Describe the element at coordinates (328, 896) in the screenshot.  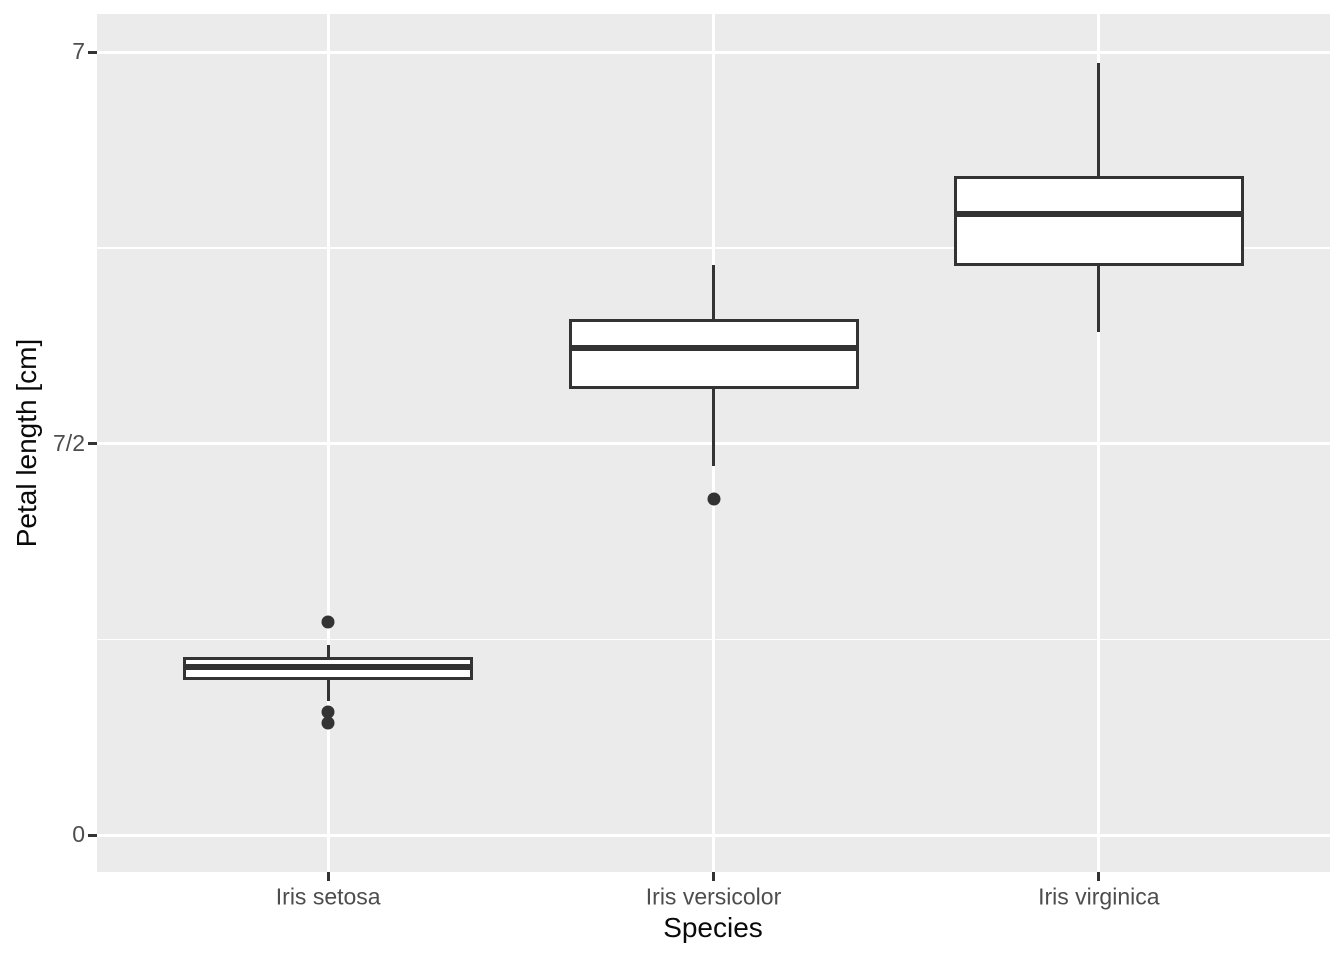
I see `x-axis-tick-label: Iris setosa` at that location.